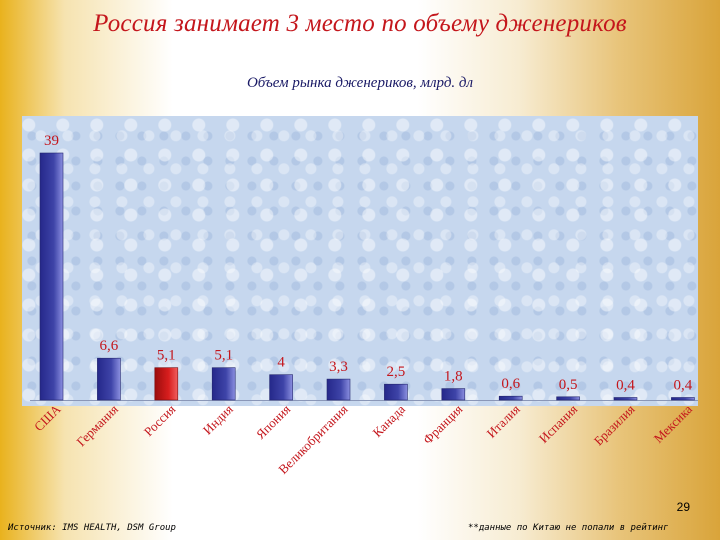 Image resolution: width=720 pixels, height=540 pixels. What do you see at coordinates (625, 386) in the screenshot?
I see `data-label-11: 0,4` at bounding box center [625, 386].